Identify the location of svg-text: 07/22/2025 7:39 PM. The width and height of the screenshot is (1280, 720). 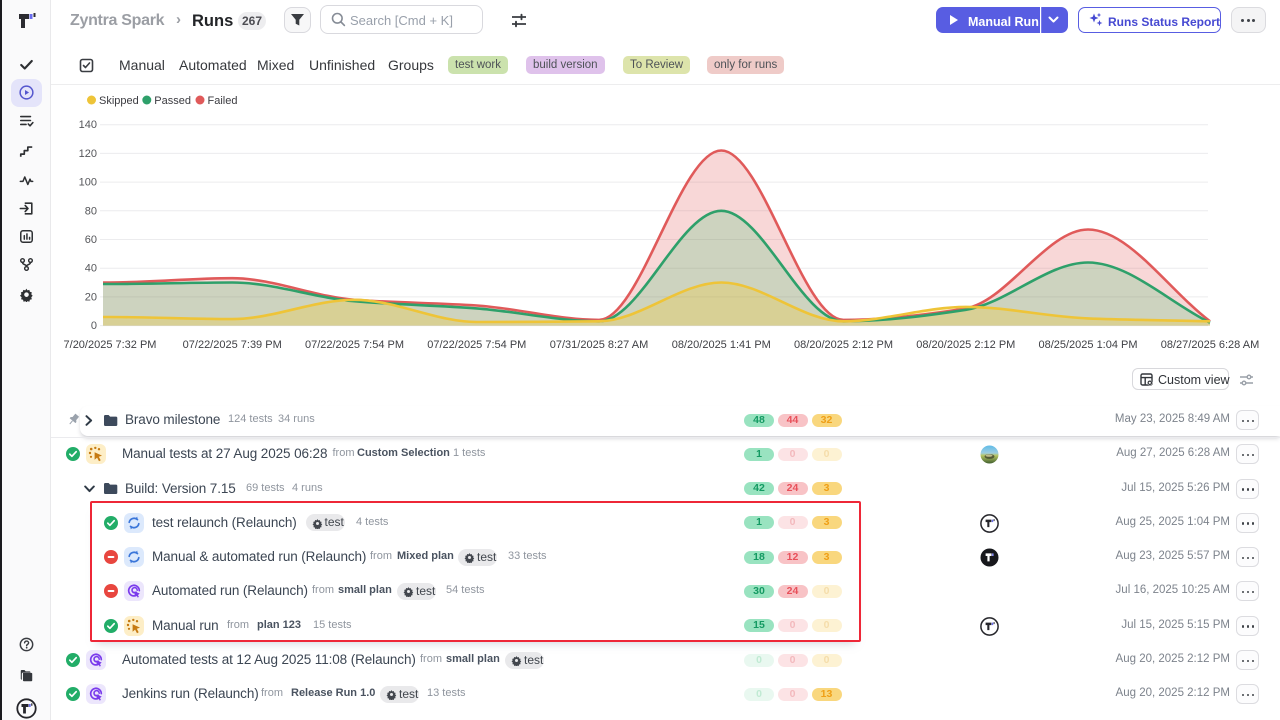
(232, 345).